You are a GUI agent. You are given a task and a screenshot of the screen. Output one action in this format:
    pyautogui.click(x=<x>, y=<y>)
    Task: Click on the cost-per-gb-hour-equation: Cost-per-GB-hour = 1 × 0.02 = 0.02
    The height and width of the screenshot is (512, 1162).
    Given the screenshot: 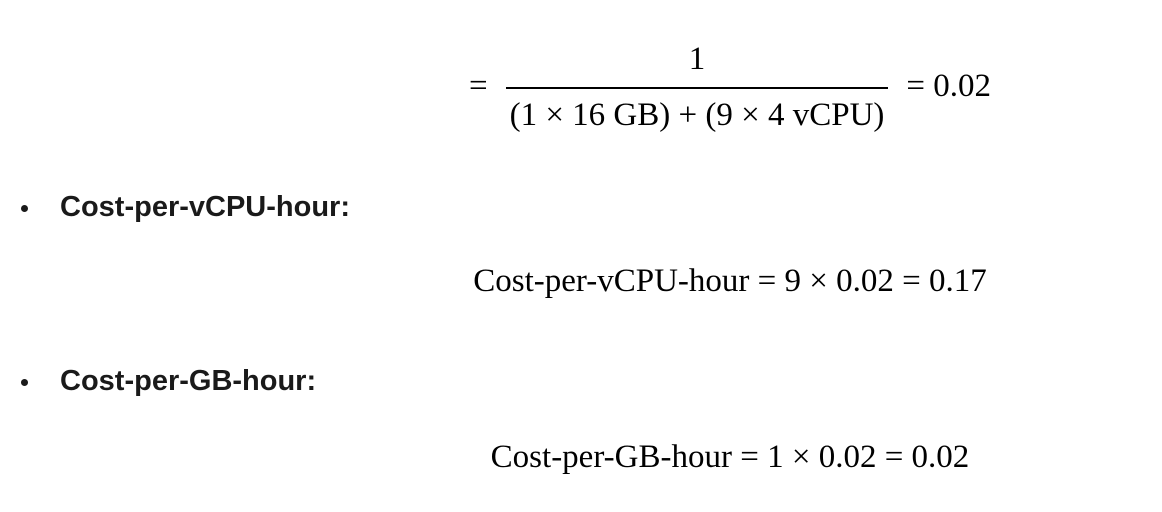 What is the action you would take?
    pyautogui.click(x=730, y=457)
    